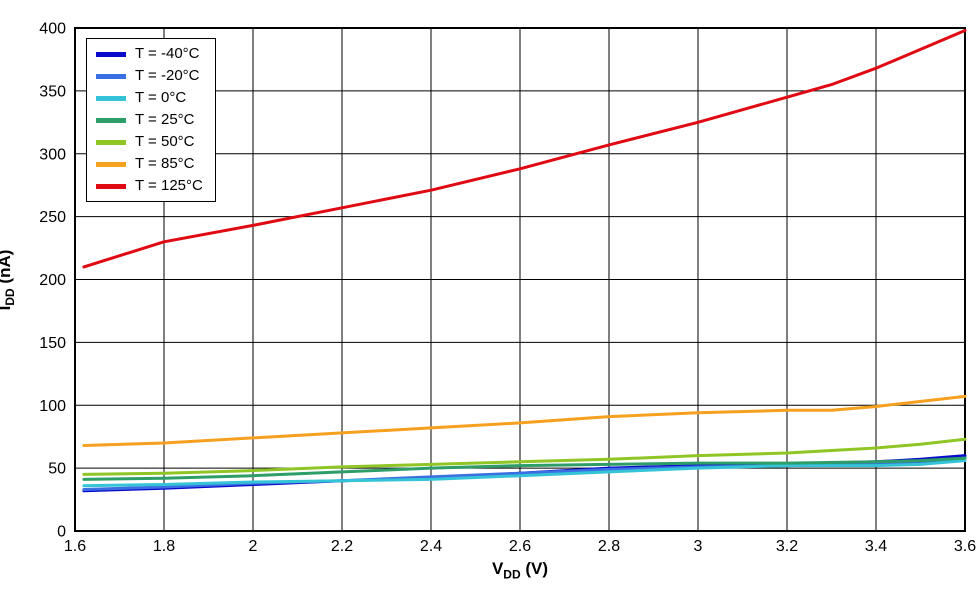 The height and width of the screenshot is (597, 978). I want to click on x-axis-label-subscript: DD, so click(512, 574).